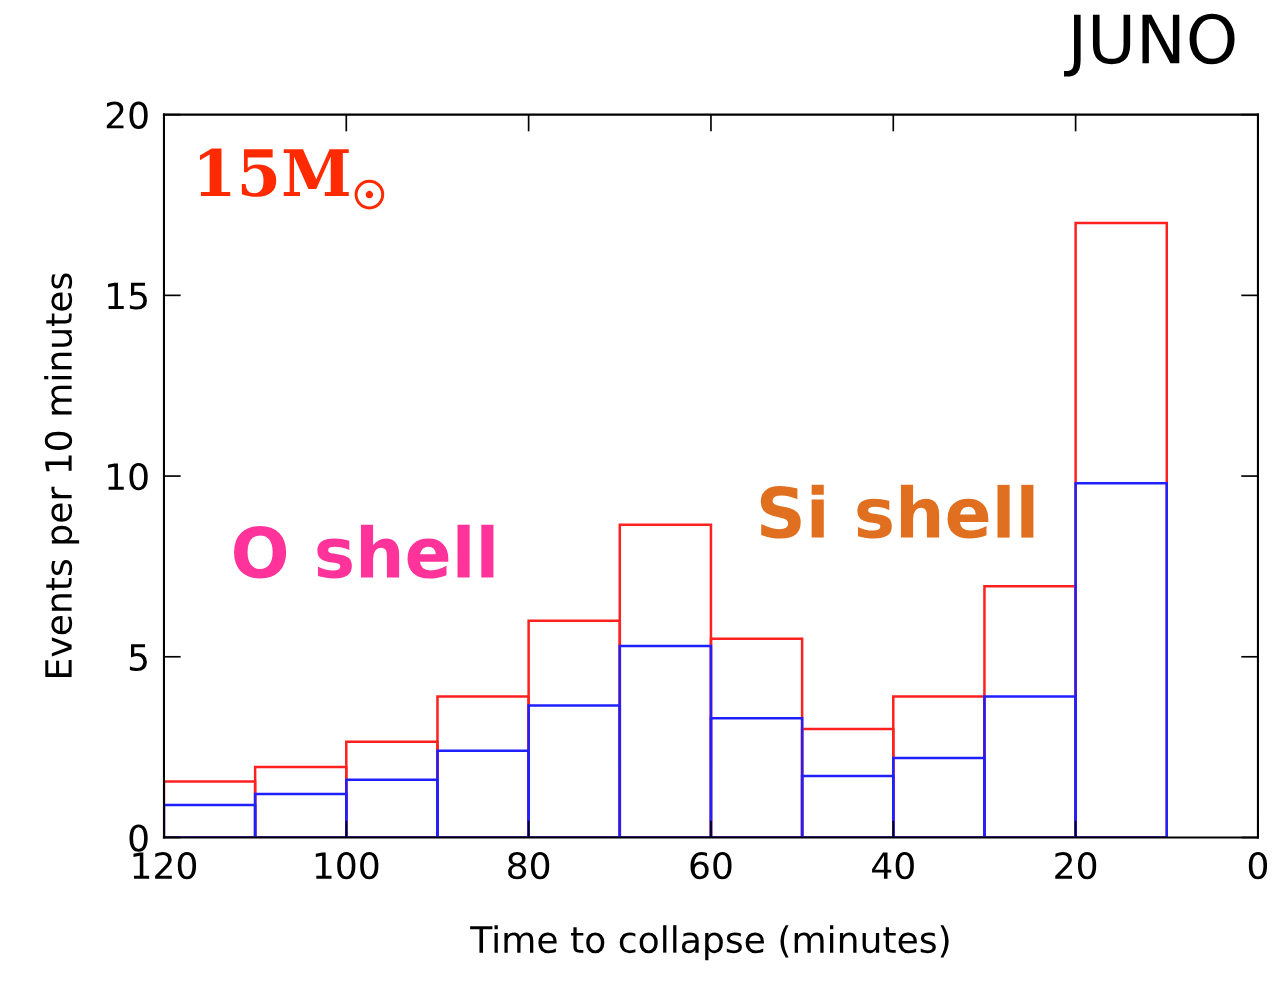  I want to click on y-axis-title: Events per 10 minutes, so click(62, 475).